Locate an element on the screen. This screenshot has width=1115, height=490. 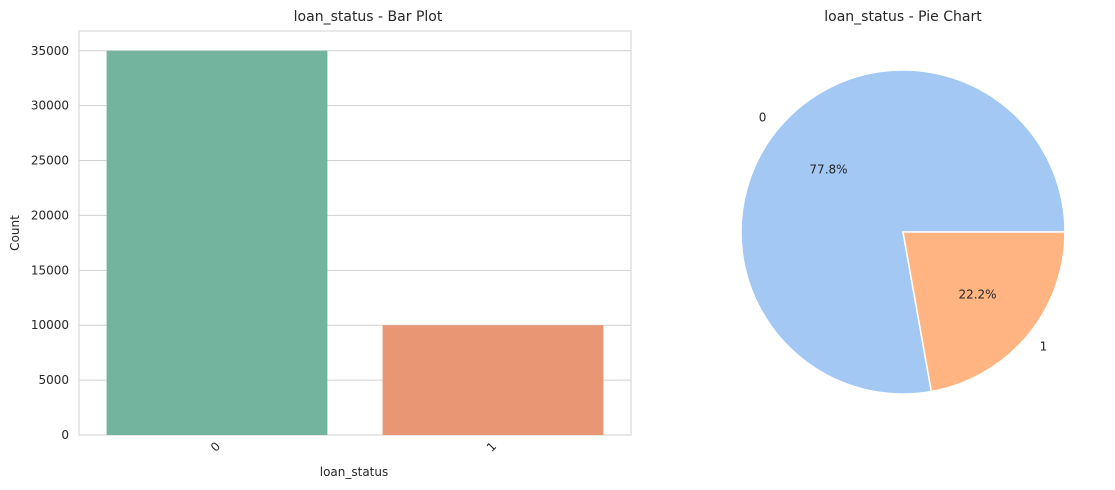
pie-slice-label: 0 is located at coordinates (763, 118).